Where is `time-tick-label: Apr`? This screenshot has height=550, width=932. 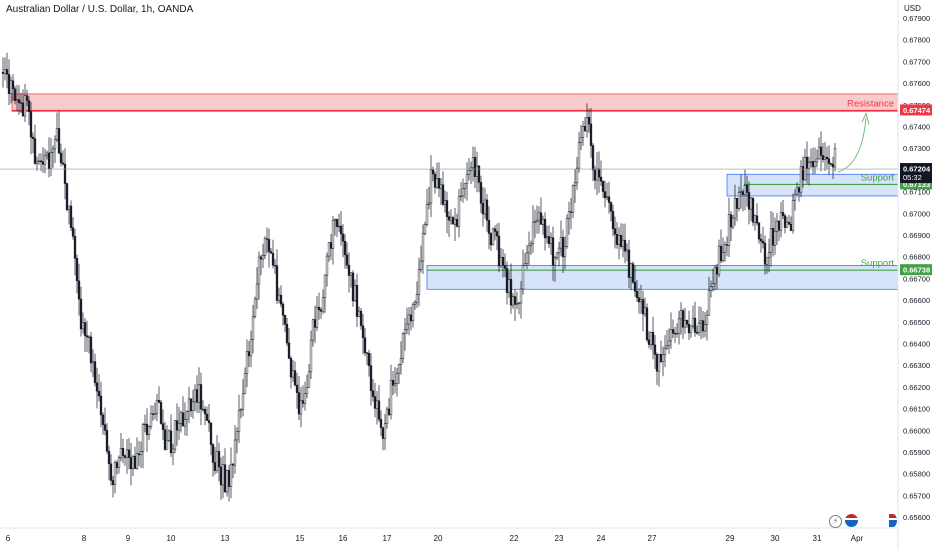
time-tick-label: Apr is located at coordinates (857, 538).